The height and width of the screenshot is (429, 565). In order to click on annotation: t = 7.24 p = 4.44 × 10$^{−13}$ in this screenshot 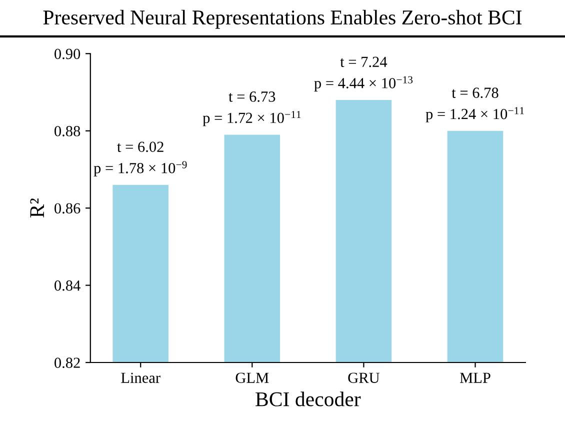, I will do `click(363, 74)`.